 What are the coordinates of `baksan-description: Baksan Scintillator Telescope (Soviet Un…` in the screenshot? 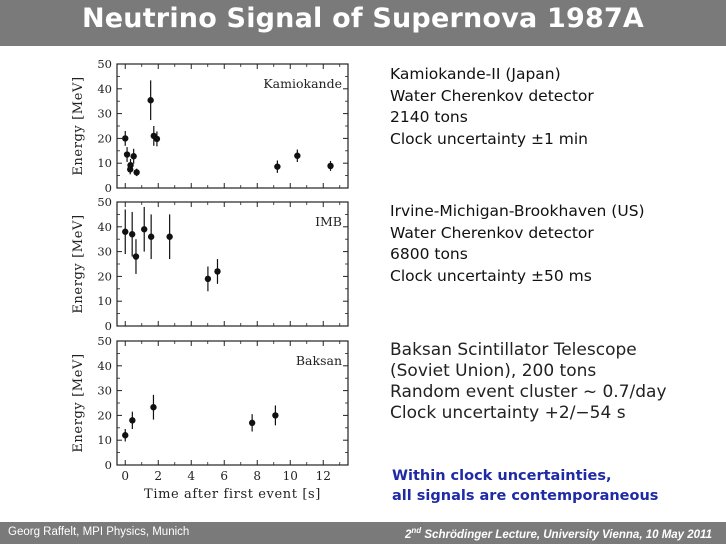 It's located at (528, 382).